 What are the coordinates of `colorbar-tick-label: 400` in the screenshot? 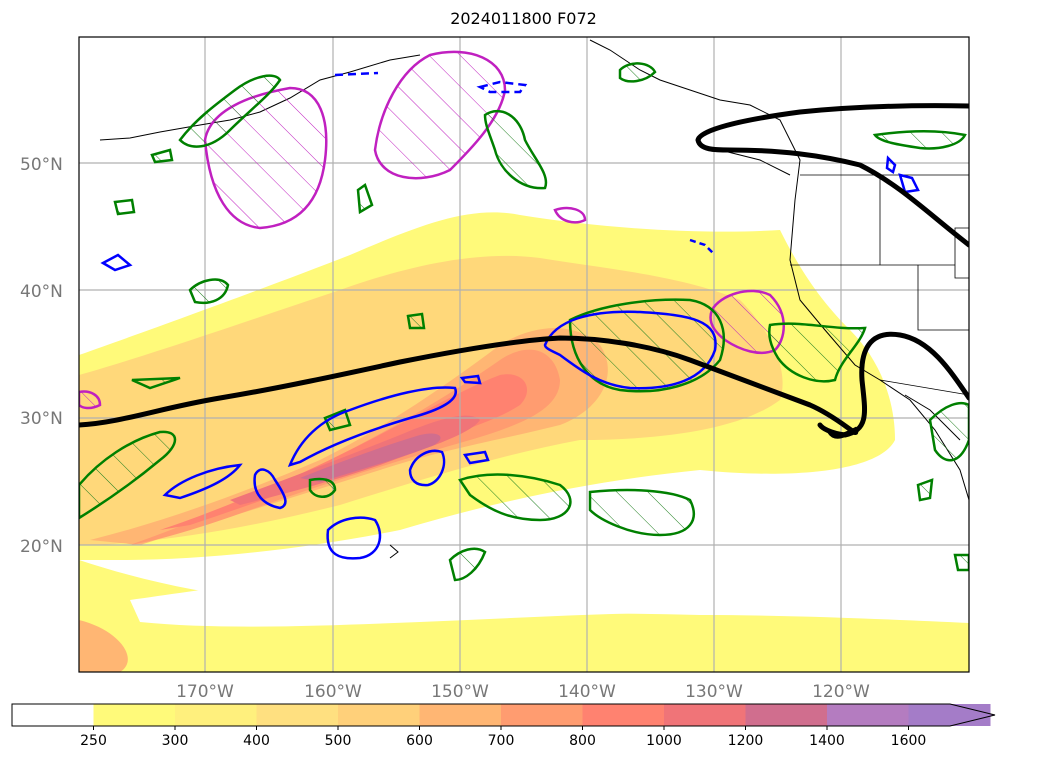 It's located at (256, 741).